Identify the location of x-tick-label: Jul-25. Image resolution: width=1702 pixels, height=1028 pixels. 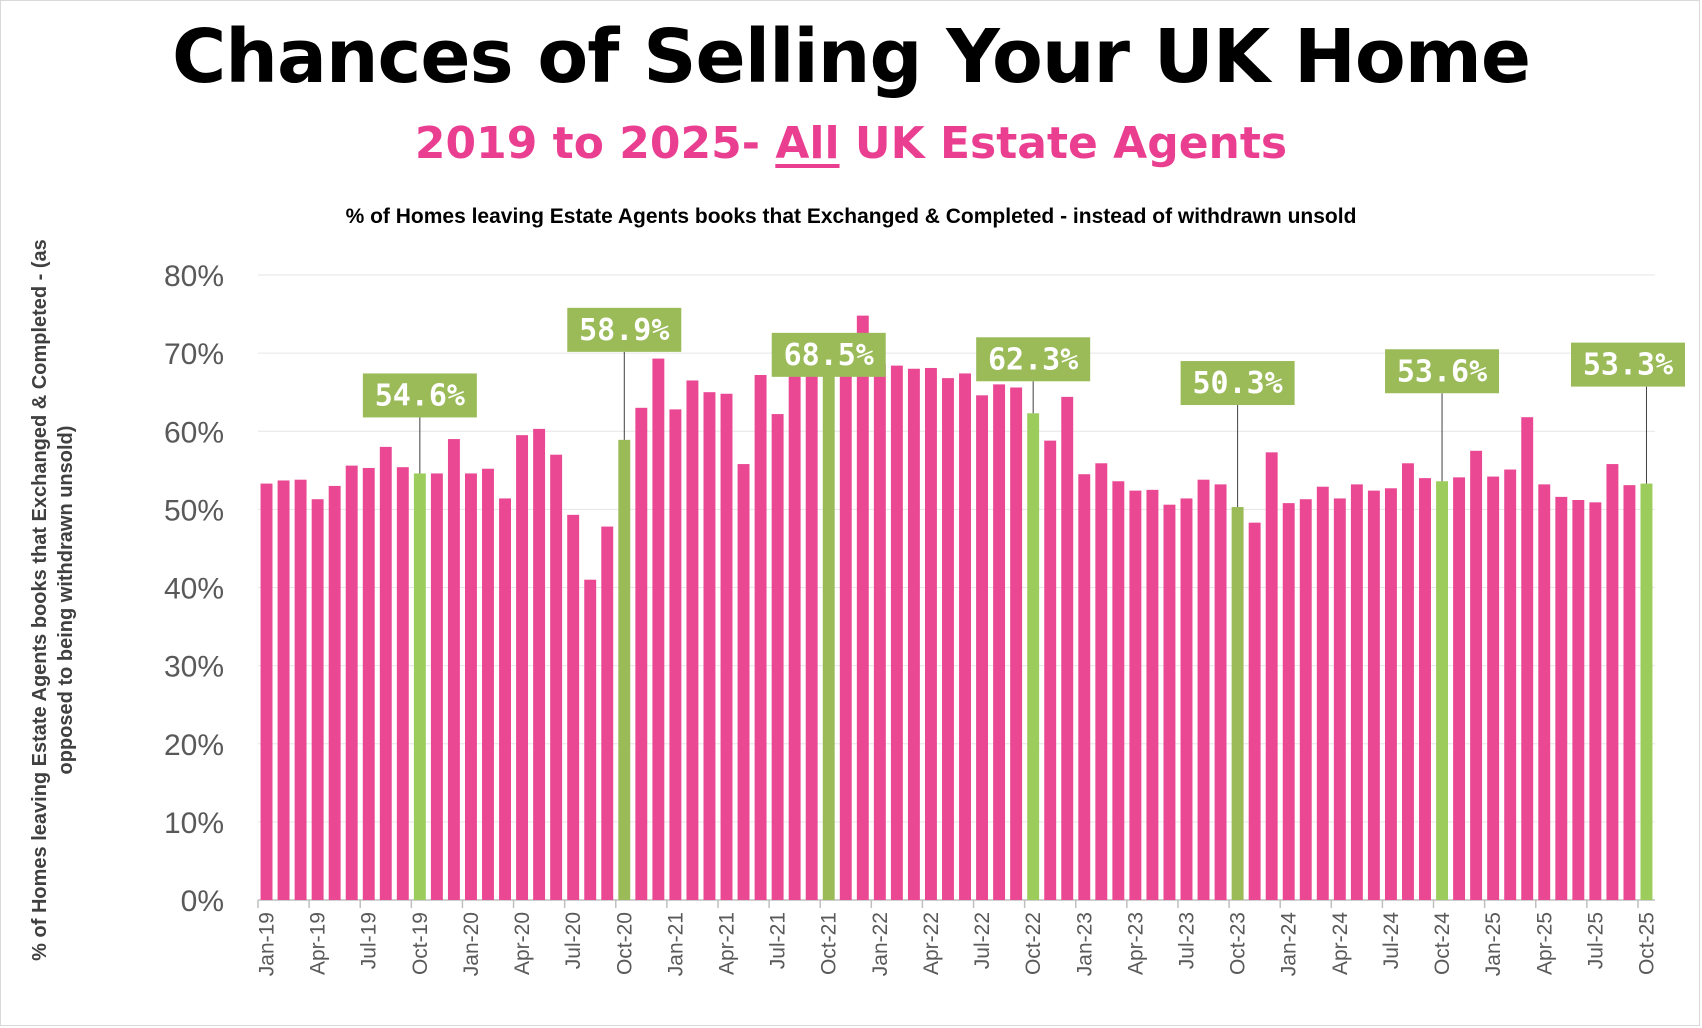
(1595, 940).